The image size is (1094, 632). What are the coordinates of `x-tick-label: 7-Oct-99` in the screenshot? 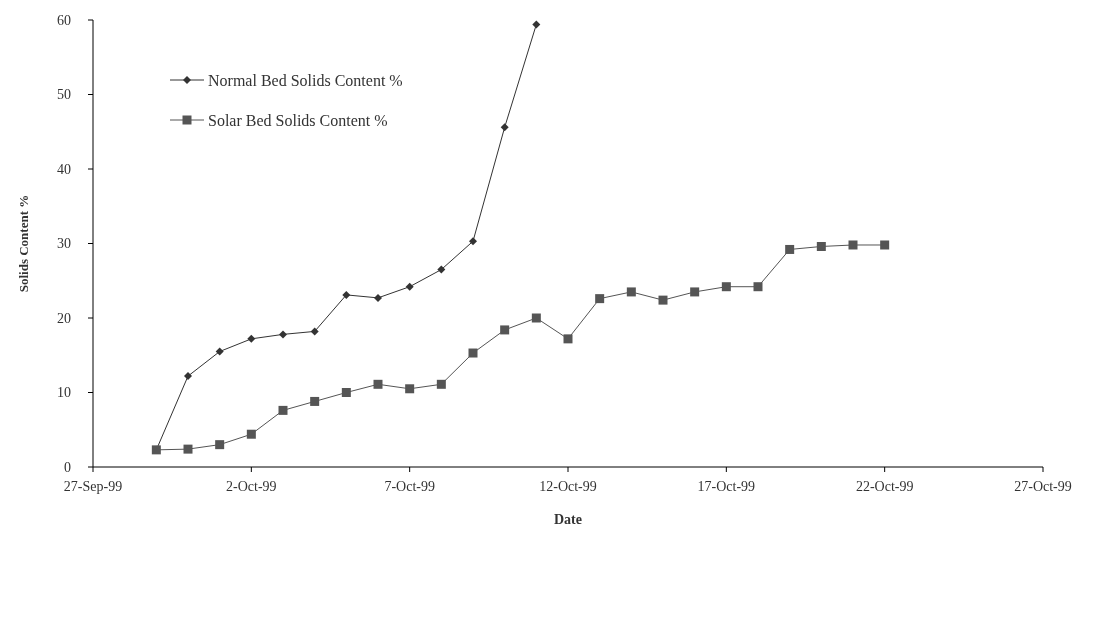 It's located at (409, 486).